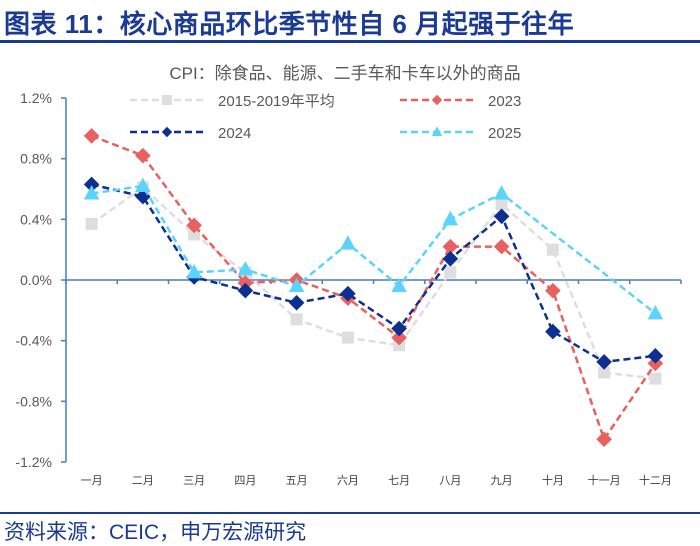 The width and height of the screenshot is (700, 546). Describe the element at coordinates (36, 280) in the screenshot. I see `y-tick-label: 0.0%` at that location.